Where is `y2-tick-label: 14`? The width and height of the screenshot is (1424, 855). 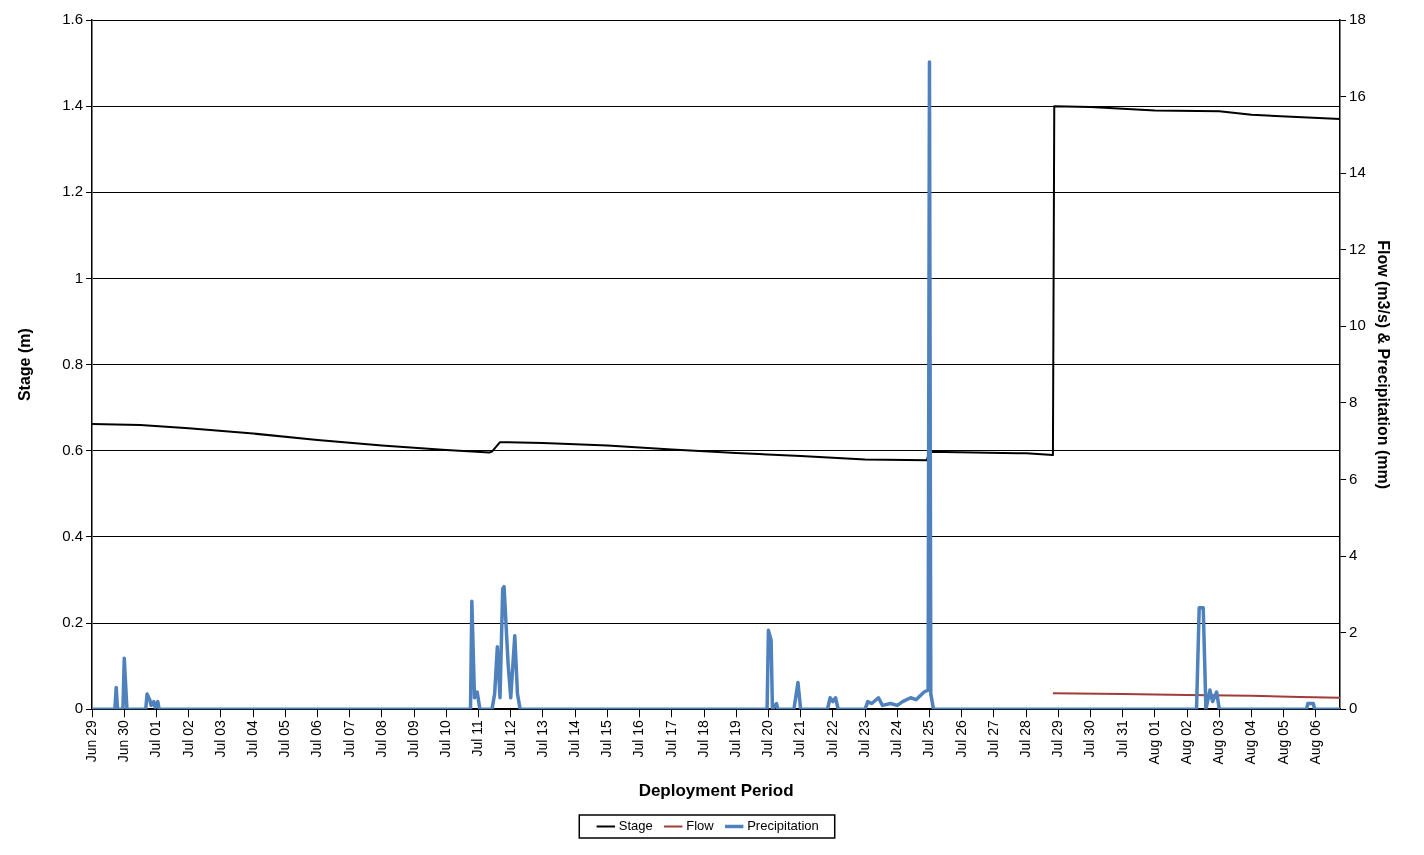 y2-tick-label: 14 is located at coordinates (1357, 172).